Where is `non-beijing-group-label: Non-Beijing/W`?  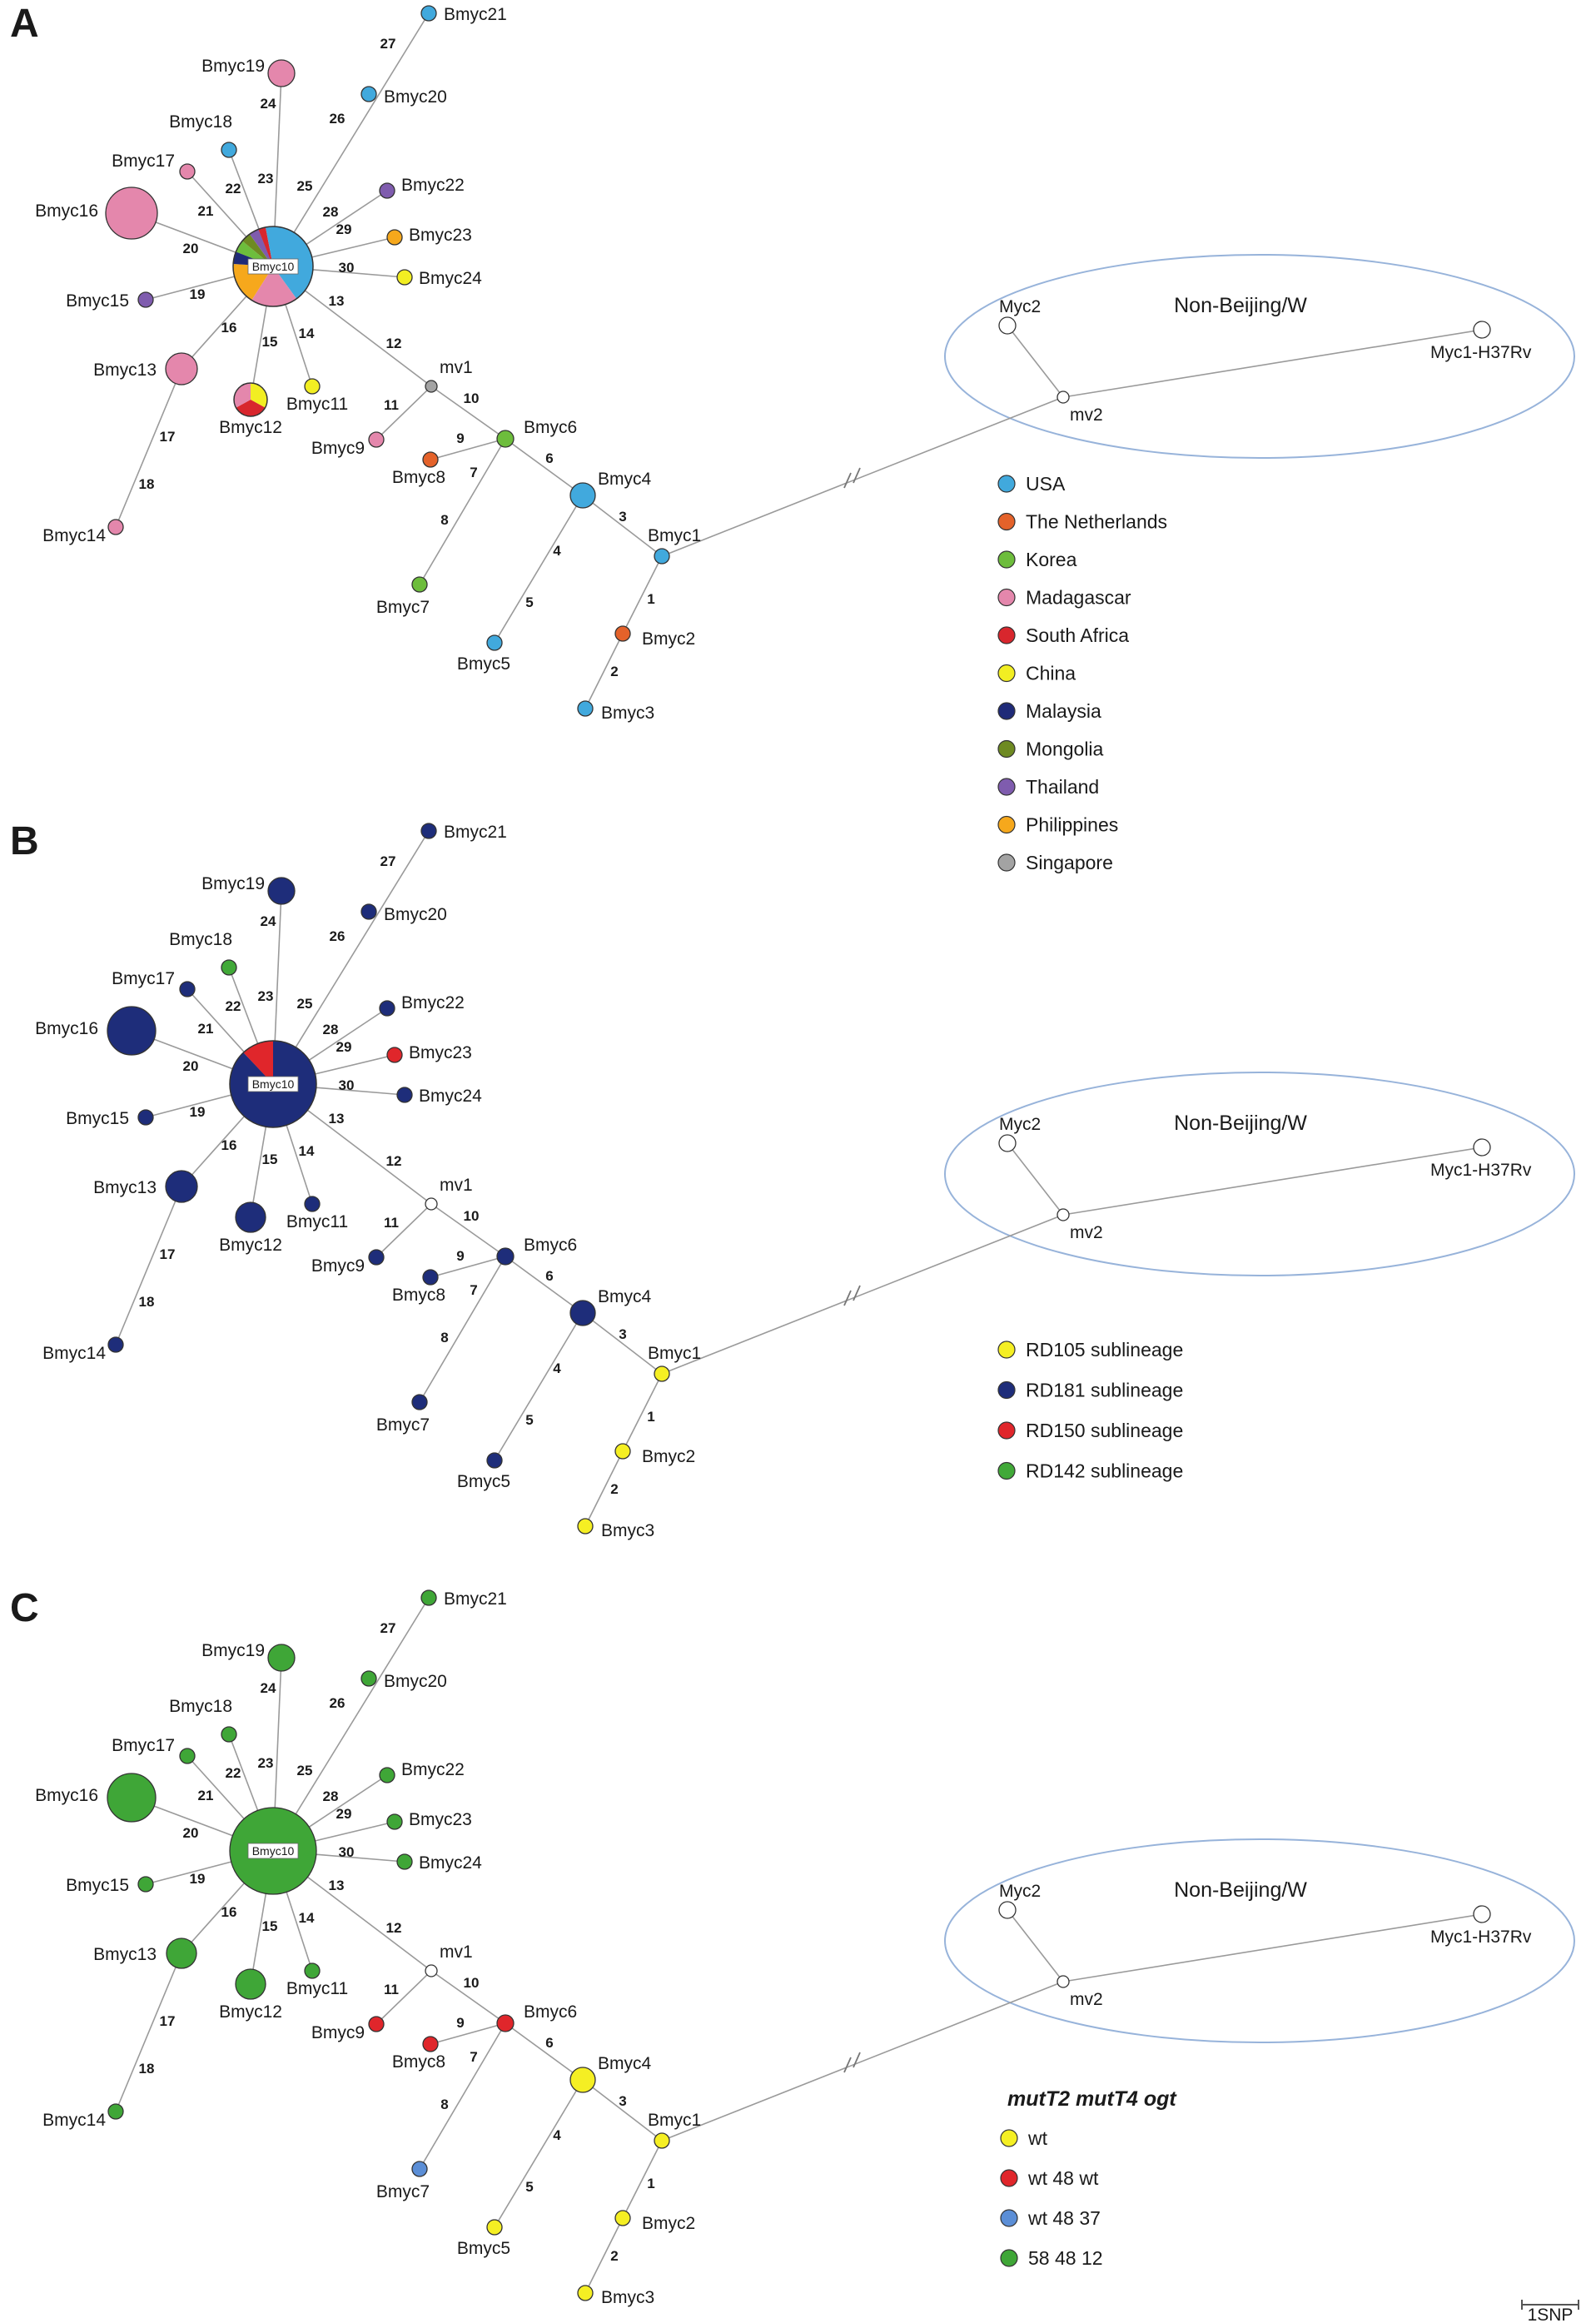
non-beijing-group-label: Non-Beijing/W is located at coordinates (1240, 305).